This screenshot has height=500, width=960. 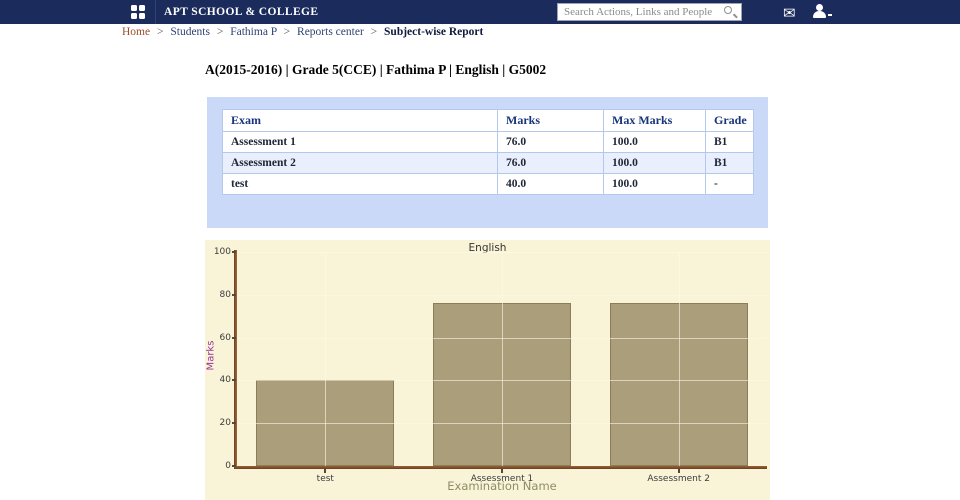 What do you see at coordinates (235, 359) in the screenshot?
I see `chart-y-axis` at bounding box center [235, 359].